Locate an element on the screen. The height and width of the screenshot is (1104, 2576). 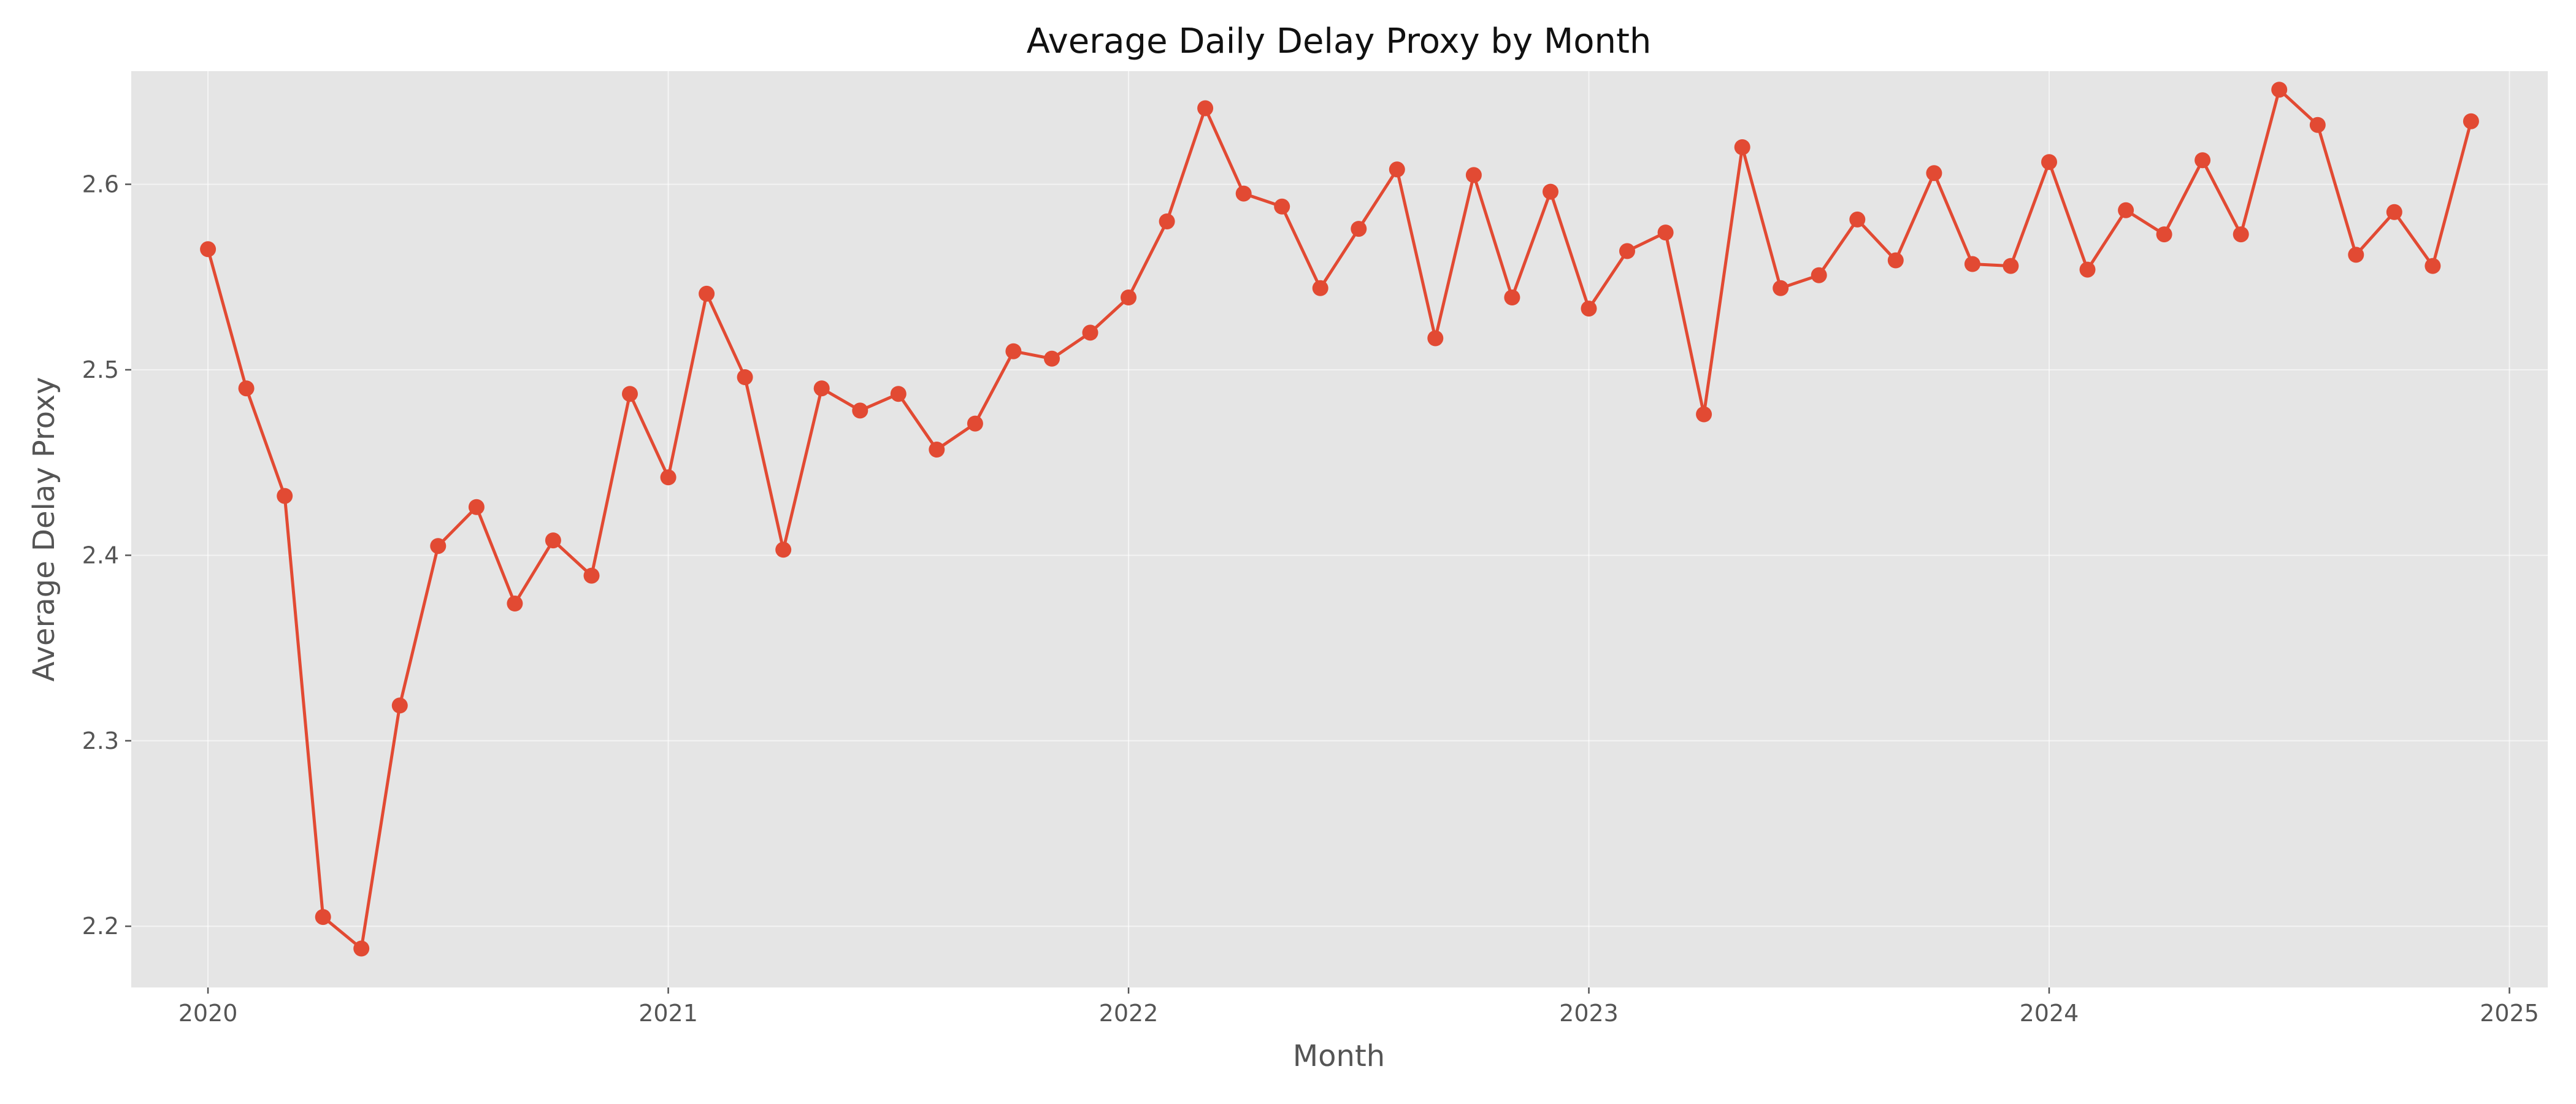
y-tick-label: 2.2 is located at coordinates (100, 926).